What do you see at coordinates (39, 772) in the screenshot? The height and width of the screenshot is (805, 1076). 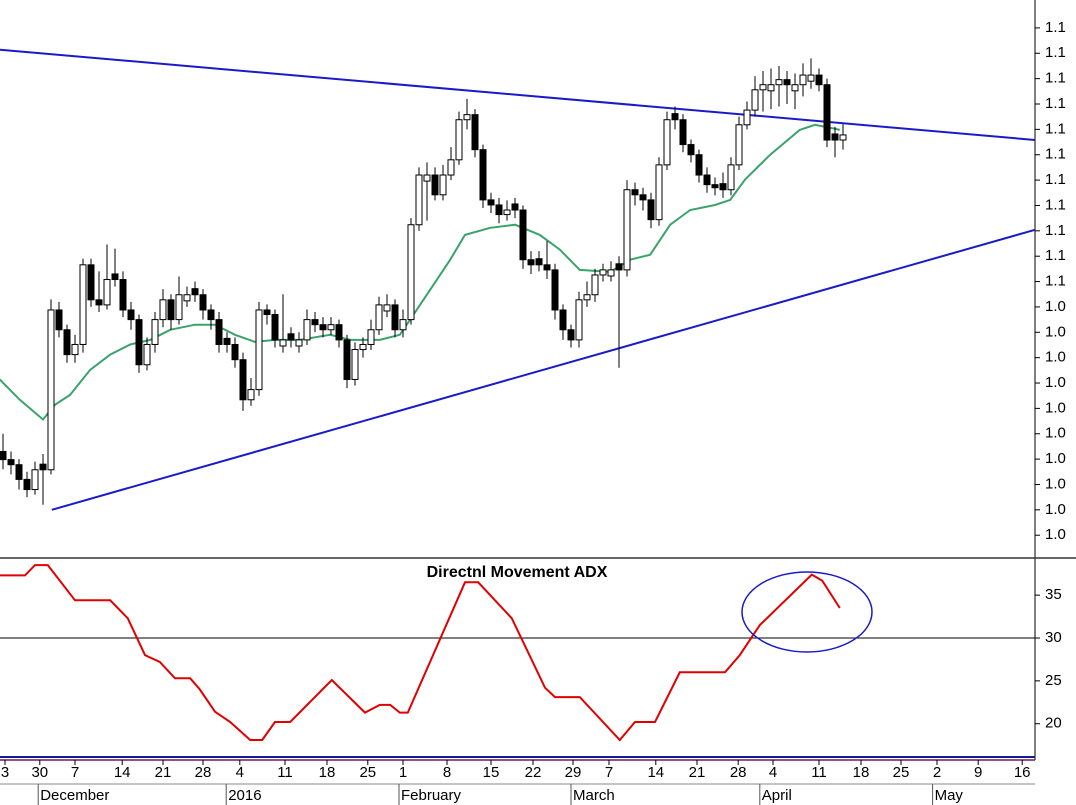 I see `x-tick-label: 30` at bounding box center [39, 772].